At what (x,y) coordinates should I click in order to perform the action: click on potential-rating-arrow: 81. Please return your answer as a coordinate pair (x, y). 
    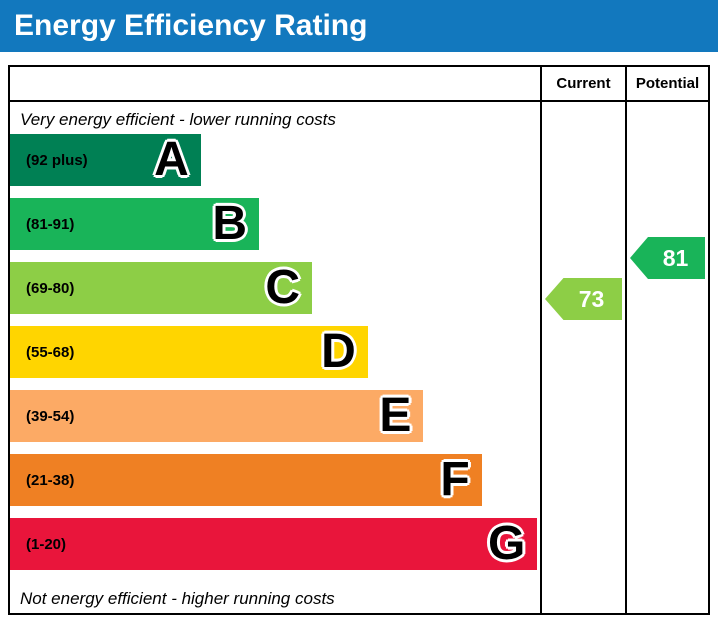
    Looking at the image, I should click on (667, 258).